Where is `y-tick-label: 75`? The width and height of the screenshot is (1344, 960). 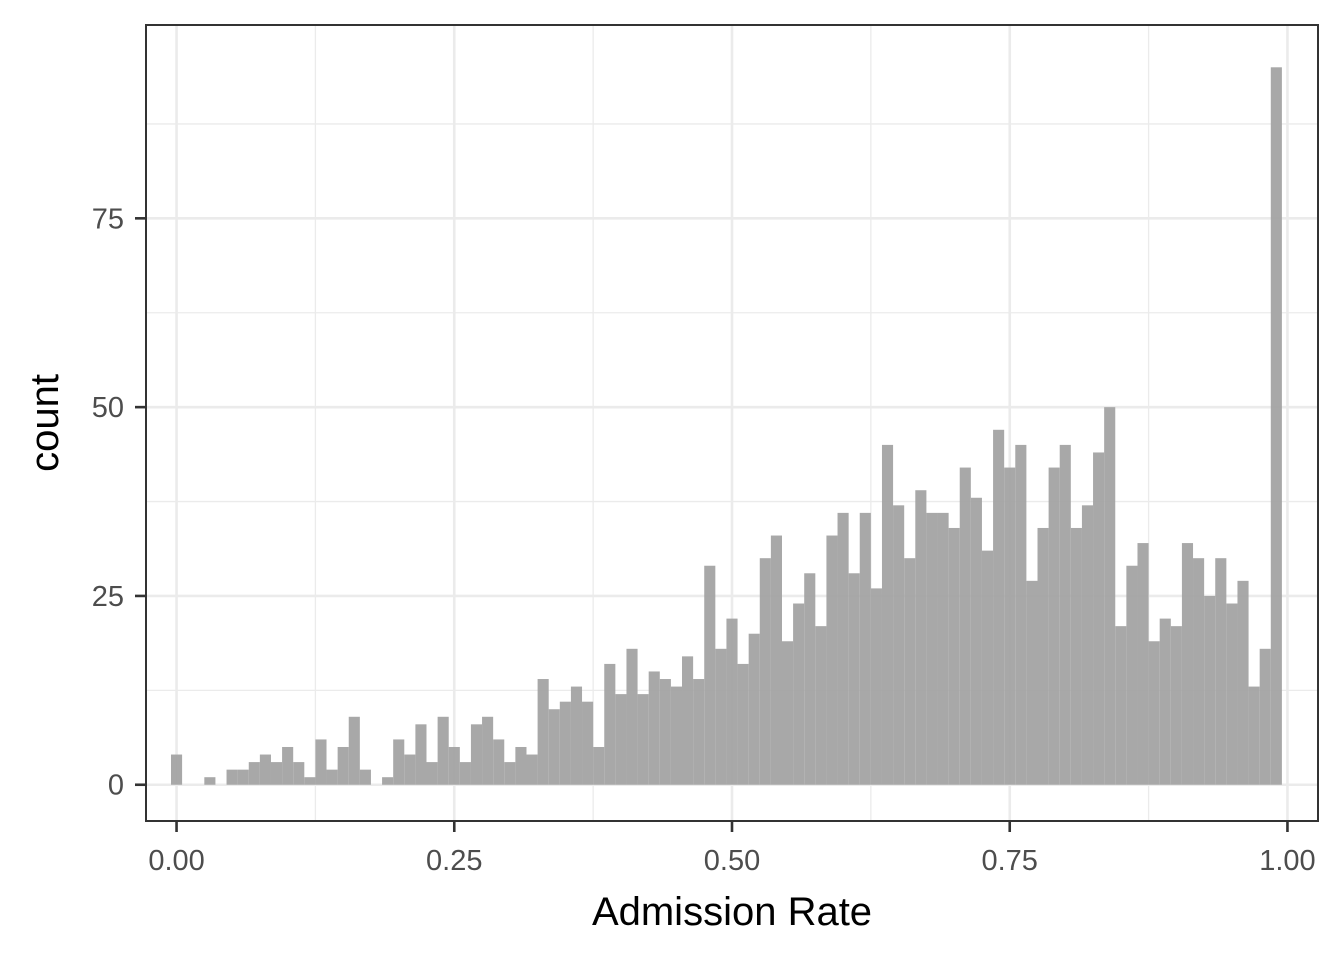
y-tick-label: 75 is located at coordinates (108, 219).